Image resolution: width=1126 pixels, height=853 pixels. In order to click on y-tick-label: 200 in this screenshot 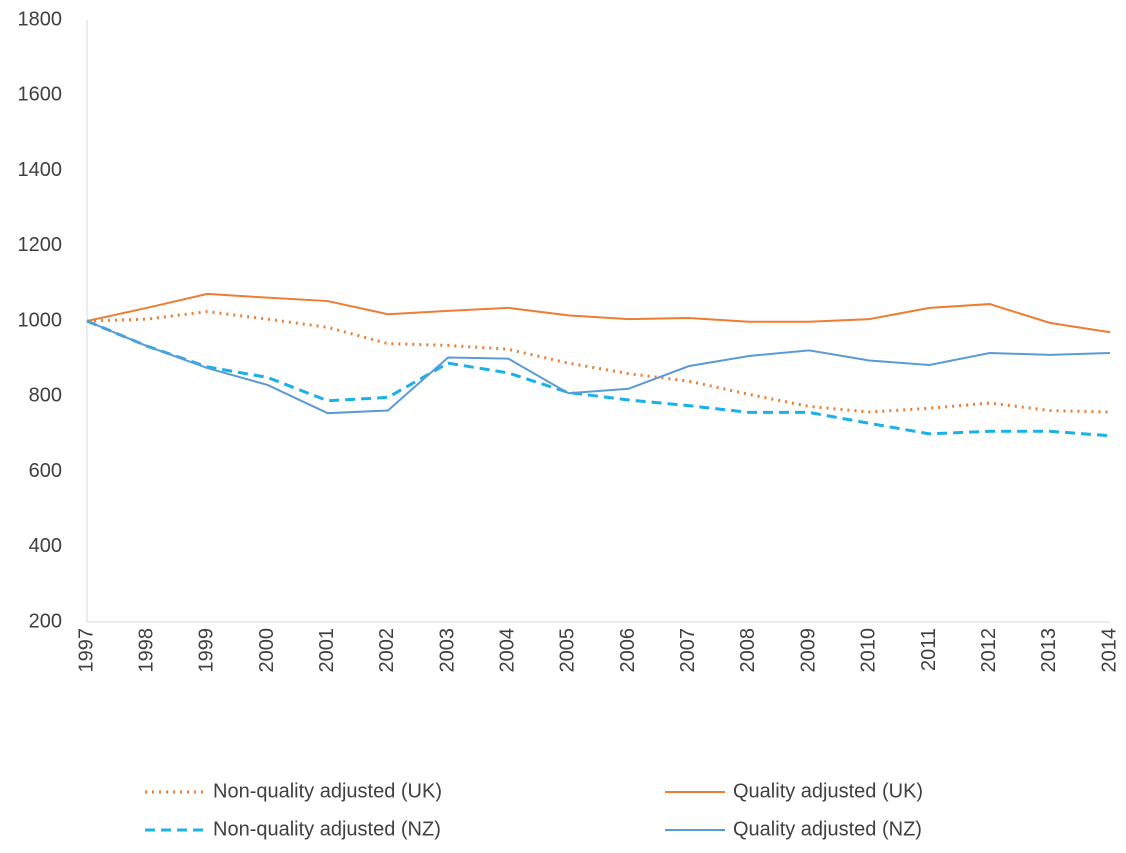, I will do `click(45, 621)`.